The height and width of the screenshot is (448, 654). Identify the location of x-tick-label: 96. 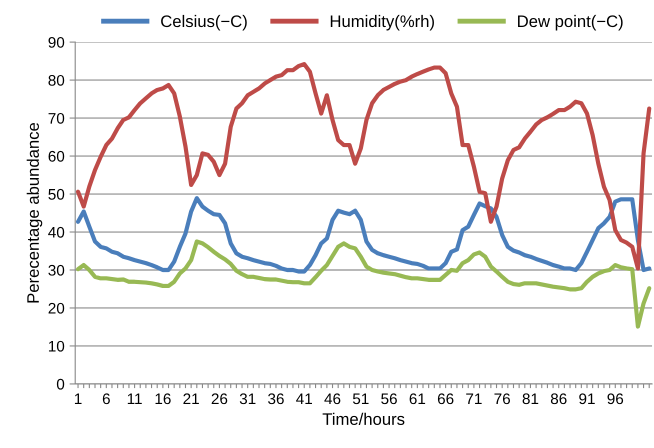
(616, 398).